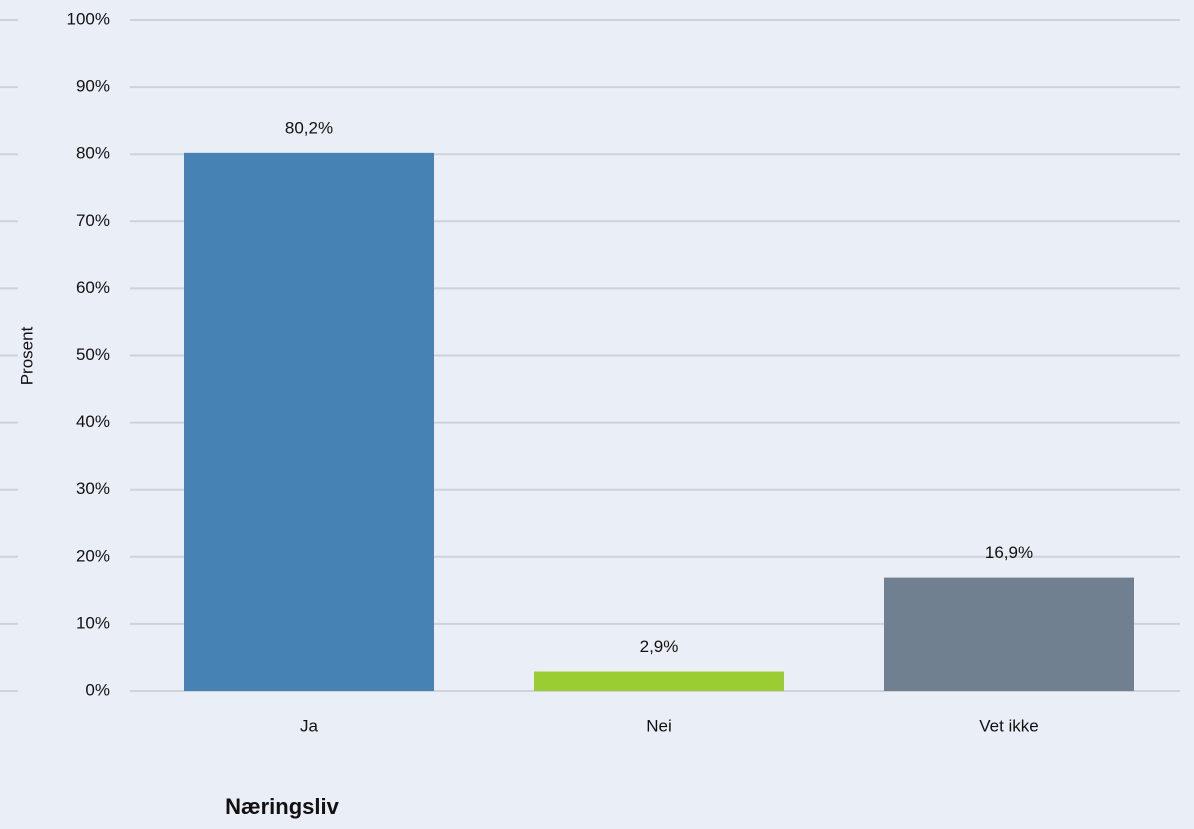 The width and height of the screenshot is (1194, 829). Describe the element at coordinates (93, 622) in the screenshot. I see `y-tick-label: 10%` at that location.